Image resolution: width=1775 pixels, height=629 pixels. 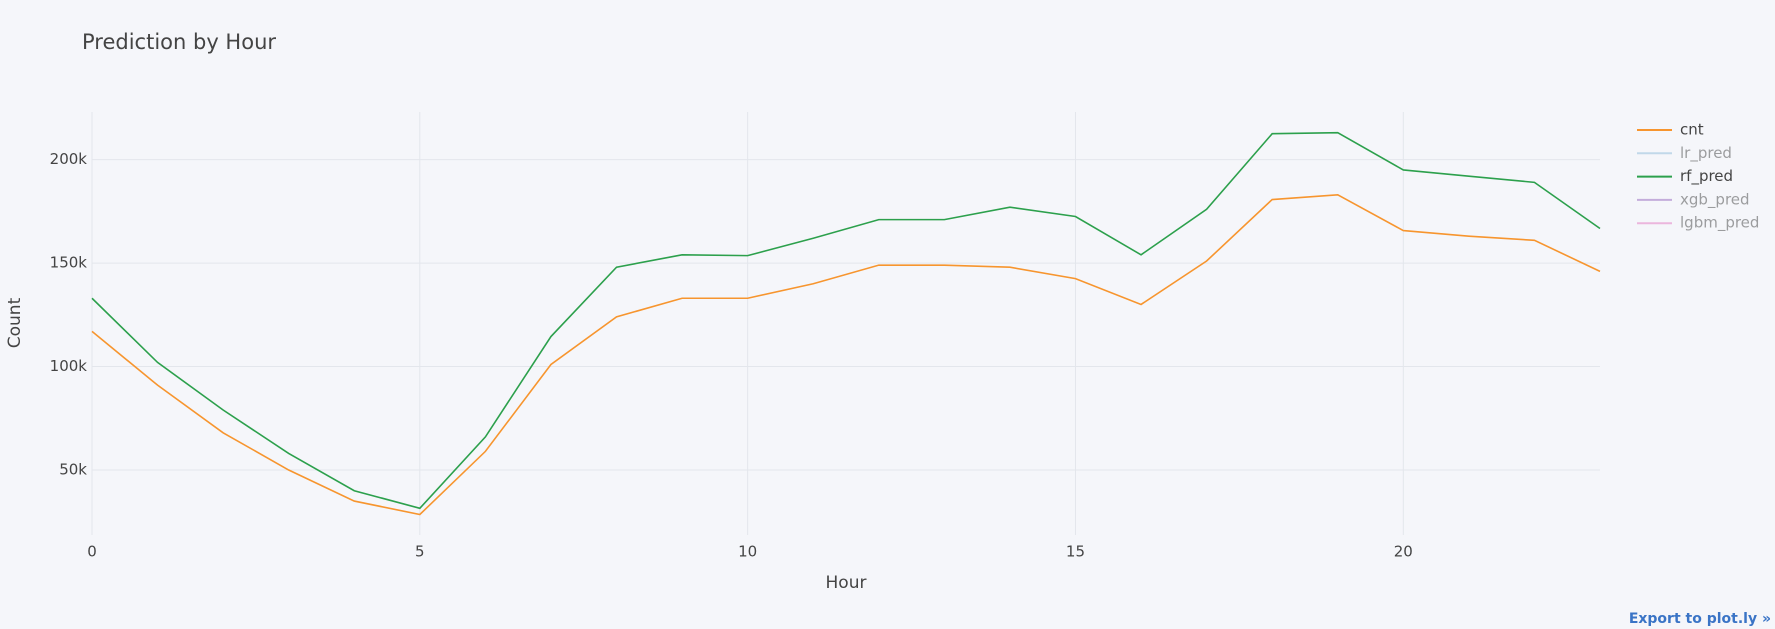 I want to click on chart-title: Prediction by Hour, so click(x=179, y=42).